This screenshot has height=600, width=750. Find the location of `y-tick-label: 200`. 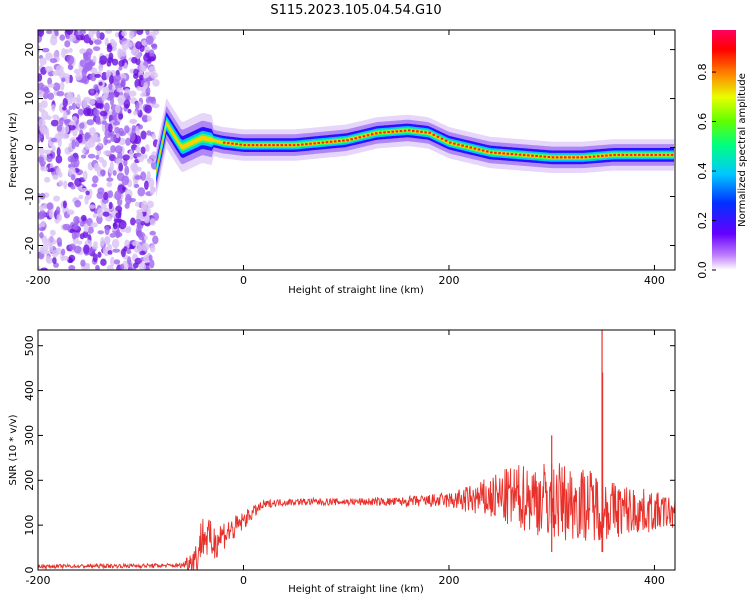

y-tick-label: 200 is located at coordinates (29, 480).